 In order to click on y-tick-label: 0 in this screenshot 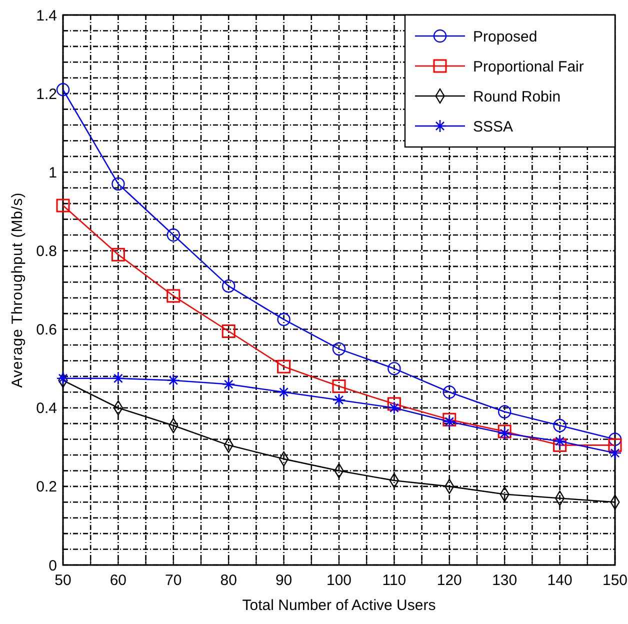, I will do `click(52, 565)`.